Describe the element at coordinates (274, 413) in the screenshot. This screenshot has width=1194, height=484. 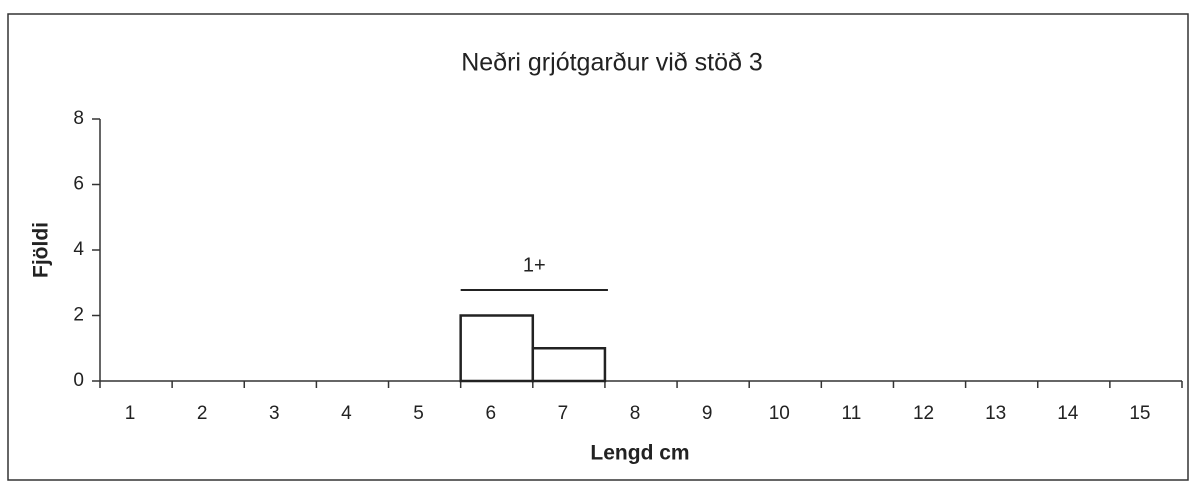
I see `x-tick-label: 3` at that location.